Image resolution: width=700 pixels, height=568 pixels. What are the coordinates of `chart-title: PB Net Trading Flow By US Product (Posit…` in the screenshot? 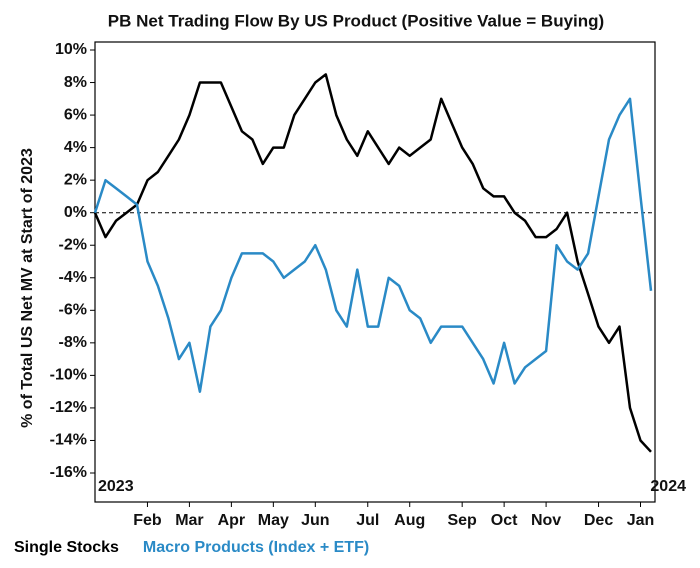 It's located at (356, 20).